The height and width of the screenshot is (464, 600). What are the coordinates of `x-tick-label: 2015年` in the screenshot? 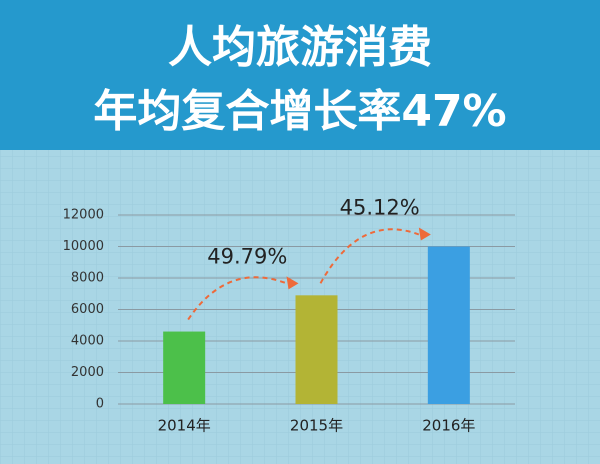 It's located at (316, 426).